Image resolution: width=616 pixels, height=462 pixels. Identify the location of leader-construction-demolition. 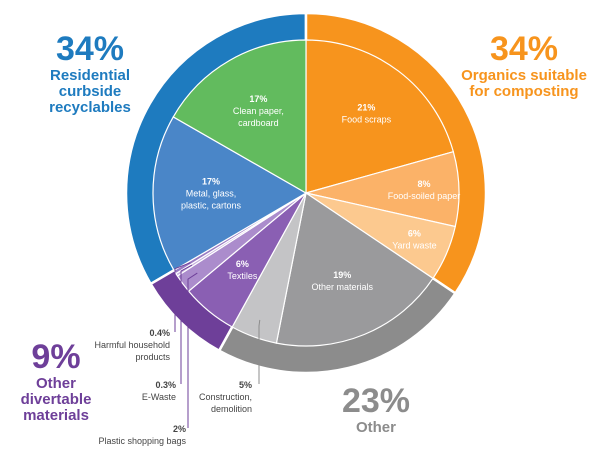
(259, 351).